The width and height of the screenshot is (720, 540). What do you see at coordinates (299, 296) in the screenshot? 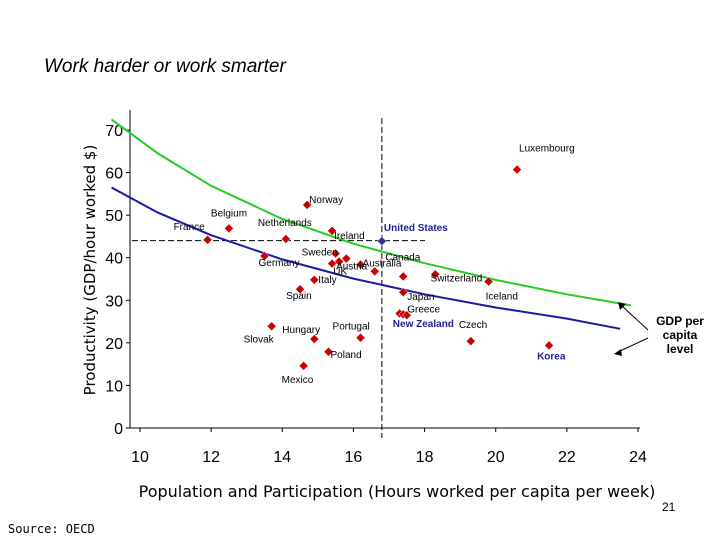
I see `point-label: Spain` at bounding box center [299, 296].